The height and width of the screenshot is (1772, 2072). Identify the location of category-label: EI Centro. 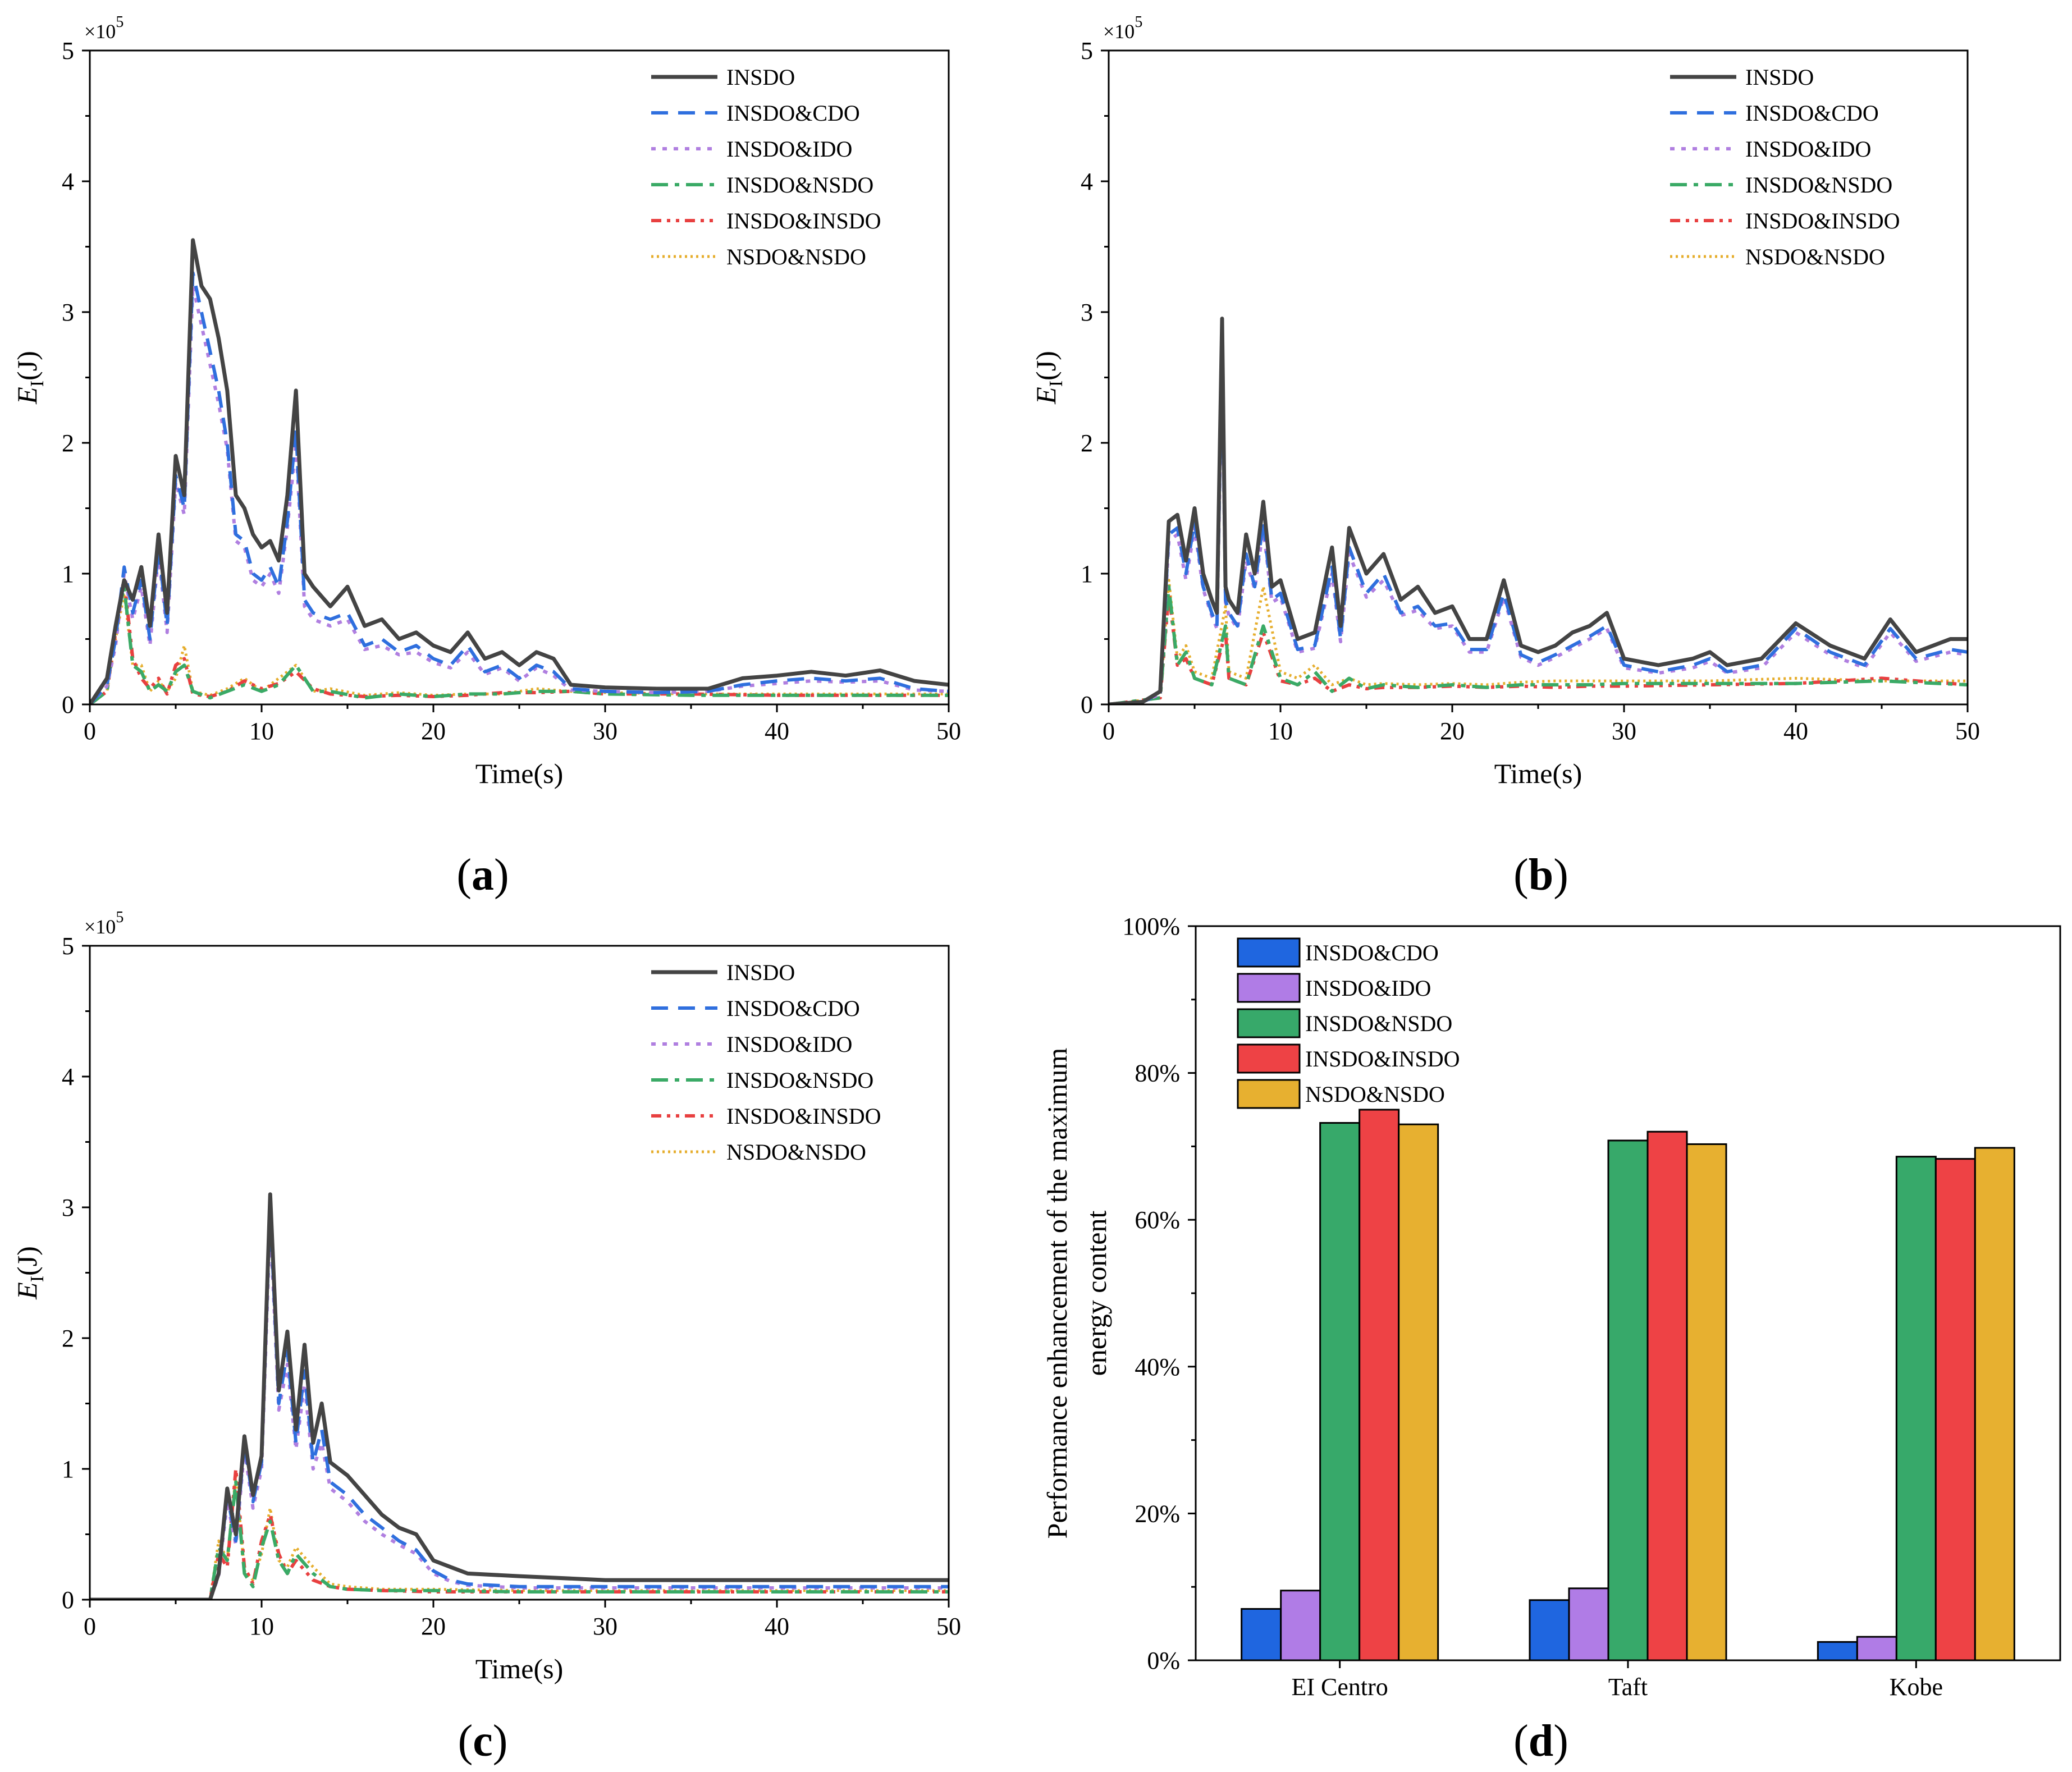
(1340, 1687).